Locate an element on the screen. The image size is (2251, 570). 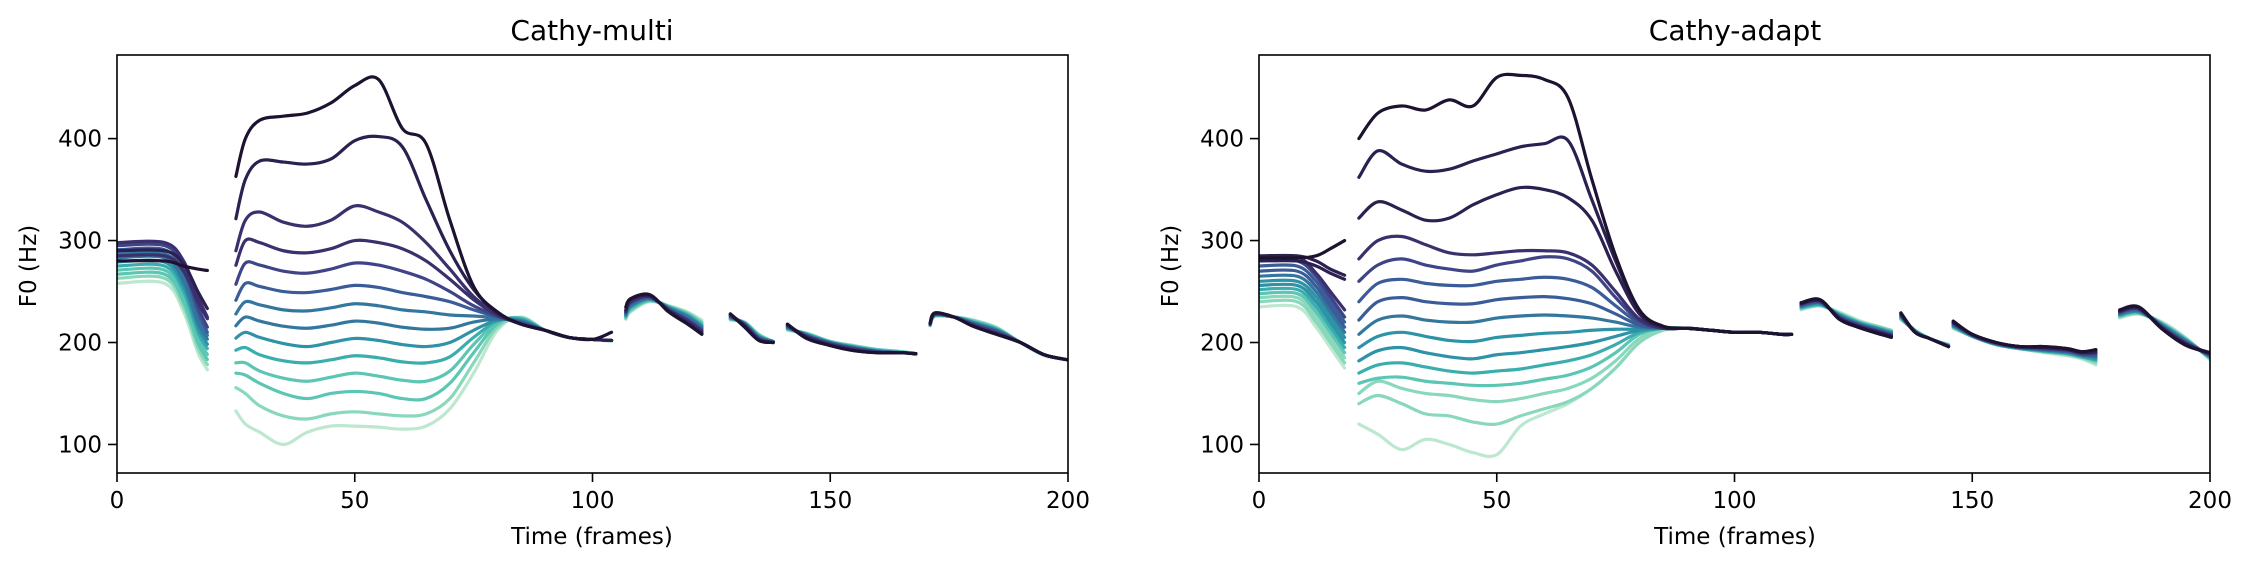
chart-title: Cathy-adapt is located at coordinates (1735, 30).